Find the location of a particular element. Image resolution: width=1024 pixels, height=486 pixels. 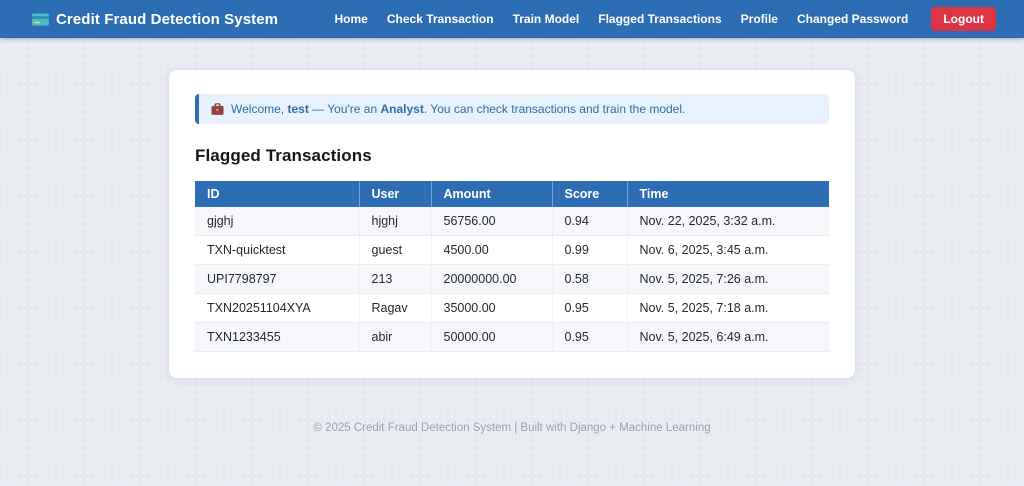

table-cell: Nov. 5, 2025, 7:26 a.m. is located at coordinates (727, 279).